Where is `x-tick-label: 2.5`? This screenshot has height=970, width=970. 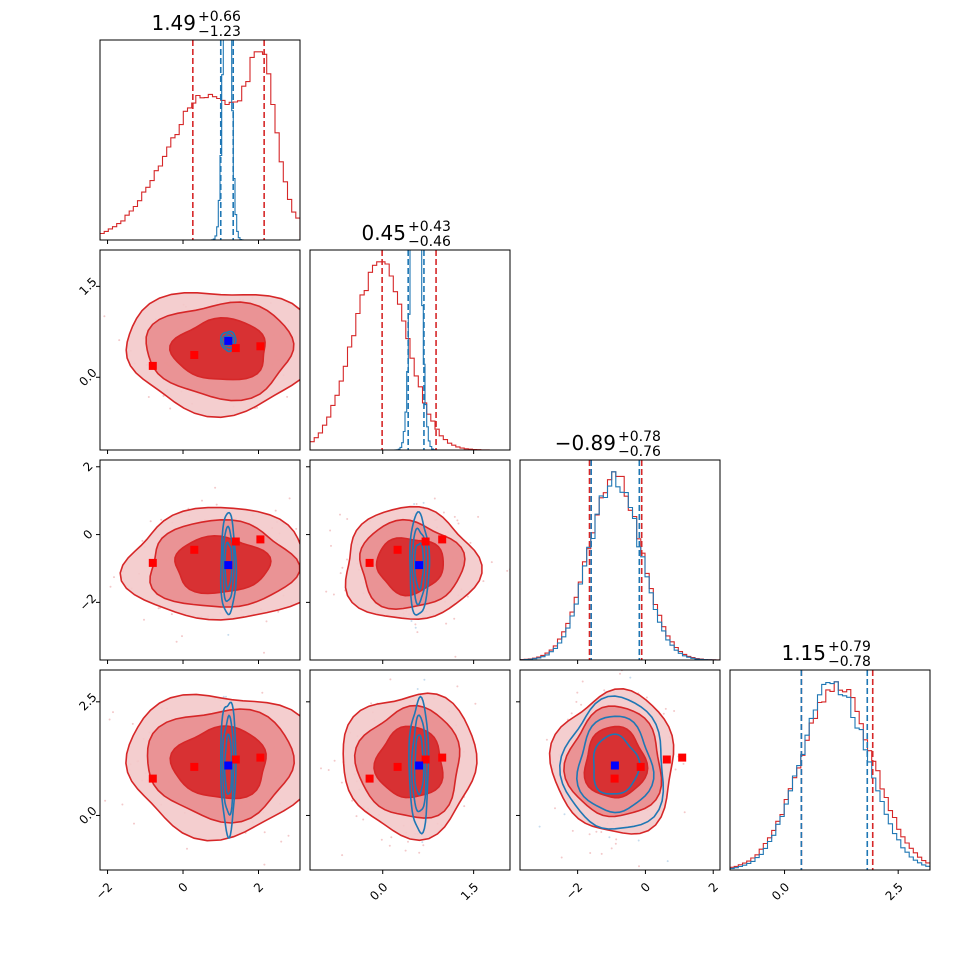 x-tick-label: 2.5 is located at coordinates (894, 891).